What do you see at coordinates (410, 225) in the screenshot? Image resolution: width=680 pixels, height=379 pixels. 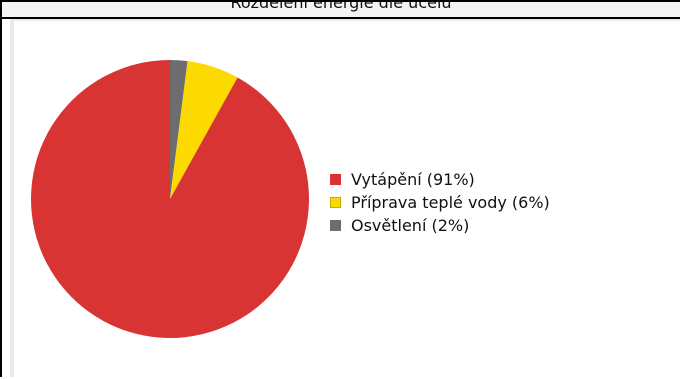 I see `legend-label-lighting: Osvětlení (2%)` at bounding box center [410, 225].